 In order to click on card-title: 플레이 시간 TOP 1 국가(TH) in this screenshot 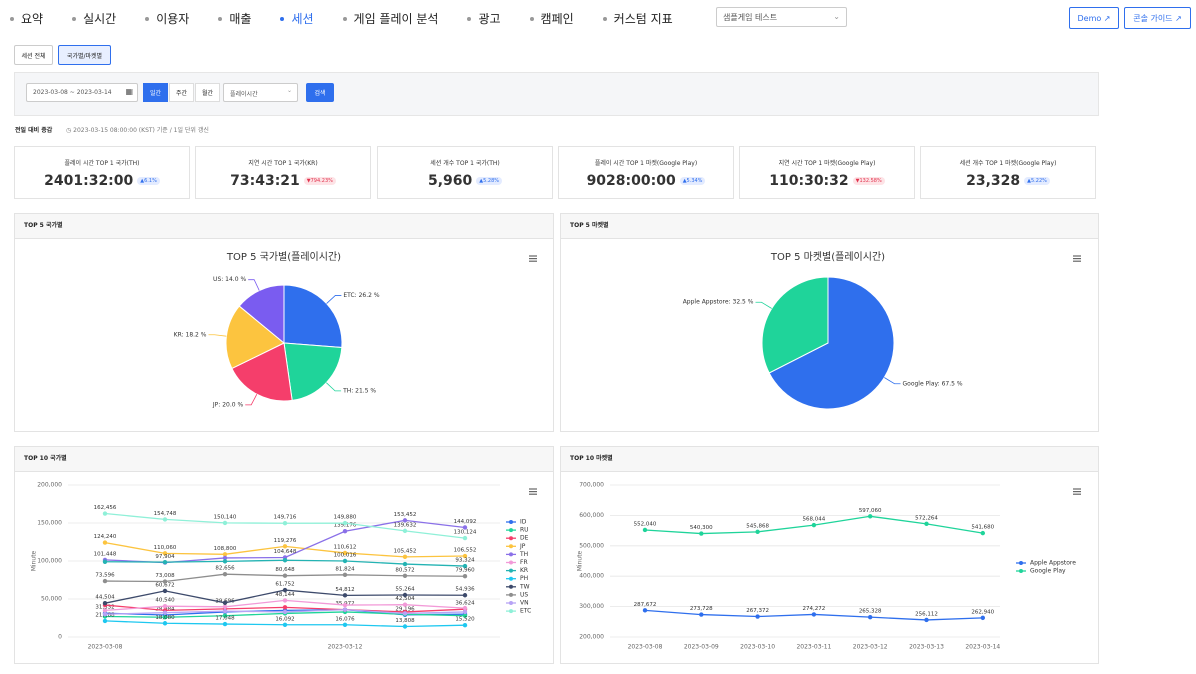, I will do `click(102, 163)`.